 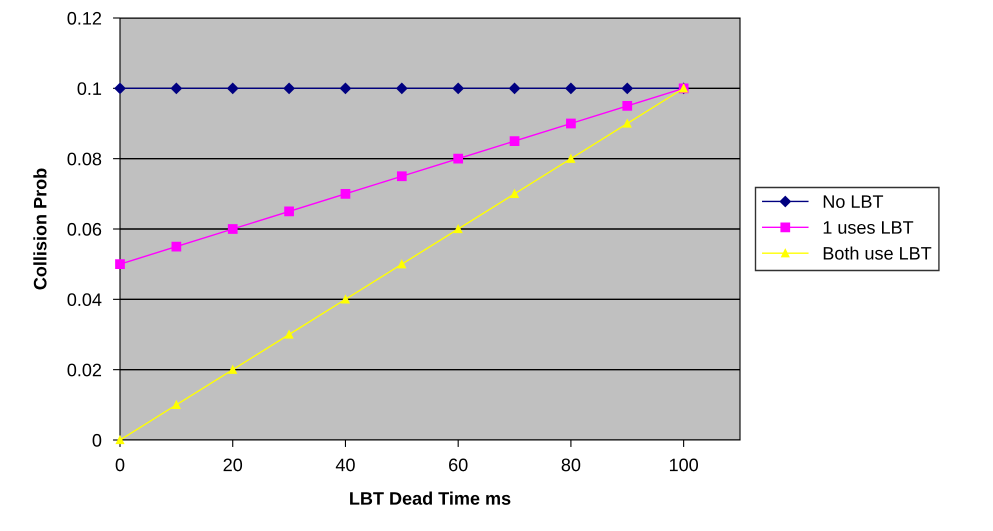 What do you see at coordinates (120, 465) in the screenshot?
I see `x-tick-label: 0` at bounding box center [120, 465].